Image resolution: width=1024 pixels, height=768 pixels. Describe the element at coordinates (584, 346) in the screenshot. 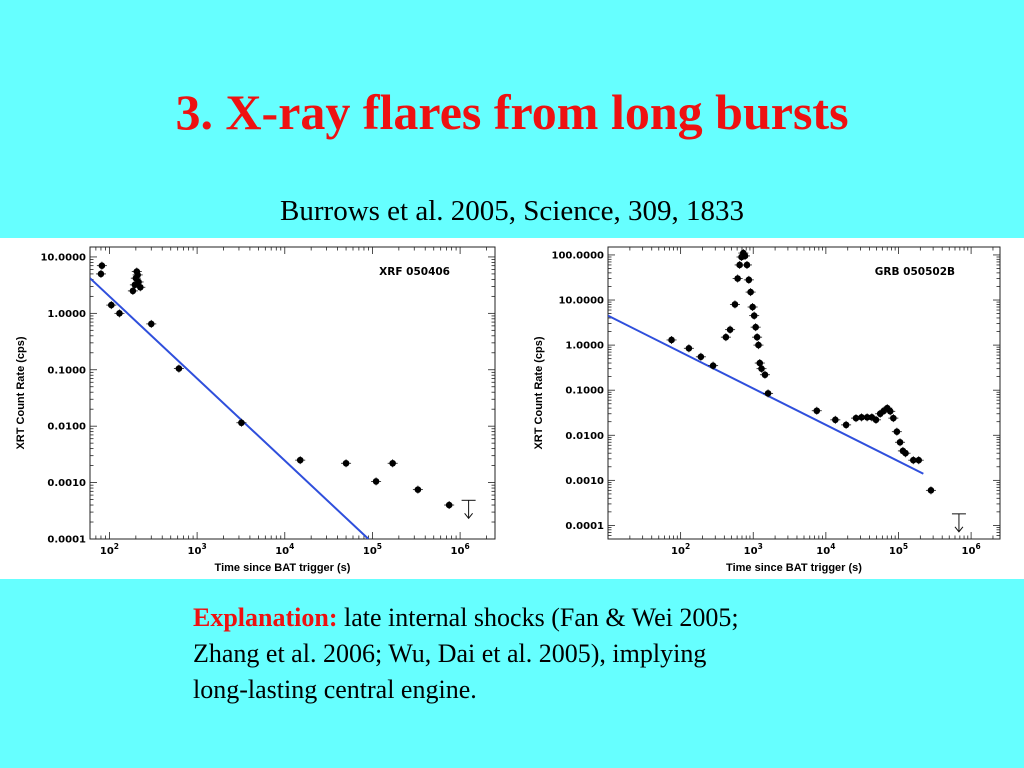

I see `y-tick-label: 1.0000` at that location.